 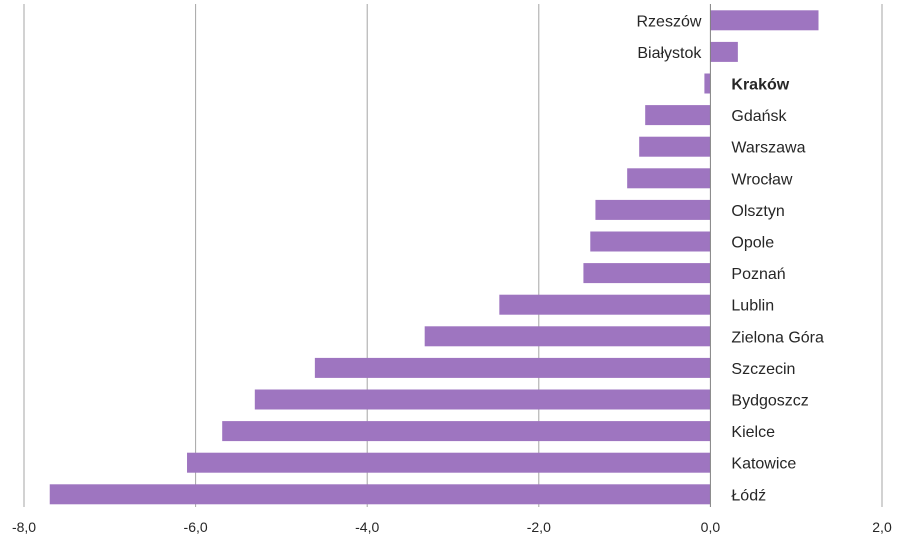 What do you see at coordinates (757, 211) in the screenshot?
I see `category-label: Olsztyn` at bounding box center [757, 211].